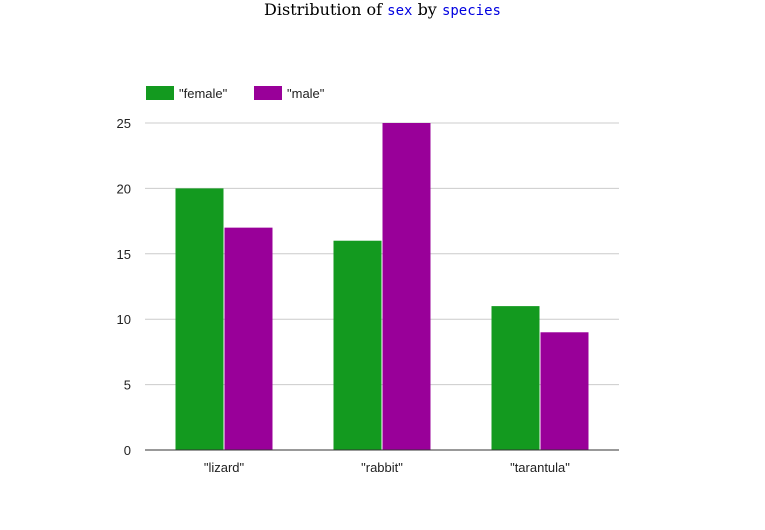 The height and width of the screenshot is (530, 765). Describe the element at coordinates (124, 254) in the screenshot. I see `y-tick-label: 15` at that location.